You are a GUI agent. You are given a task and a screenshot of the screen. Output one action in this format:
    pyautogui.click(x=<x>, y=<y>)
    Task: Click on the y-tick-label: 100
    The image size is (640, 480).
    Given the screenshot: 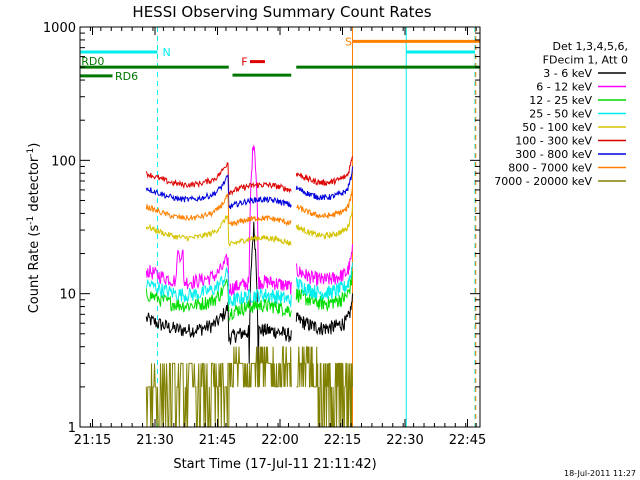 What is the action you would take?
    pyautogui.click(x=63, y=161)
    